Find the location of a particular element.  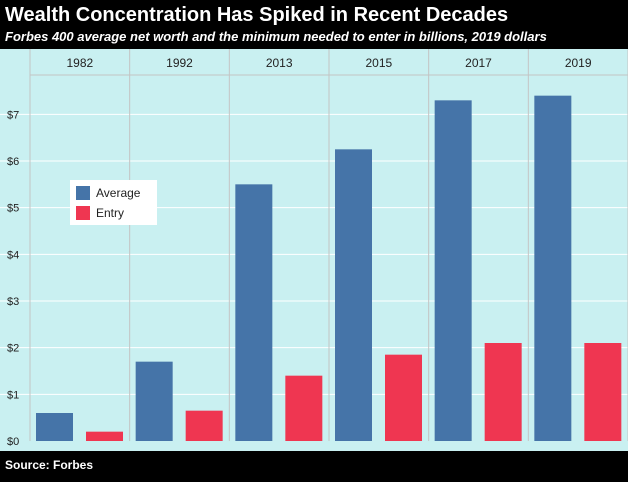

legend: Average Entry is located at coordinates (113, 202).